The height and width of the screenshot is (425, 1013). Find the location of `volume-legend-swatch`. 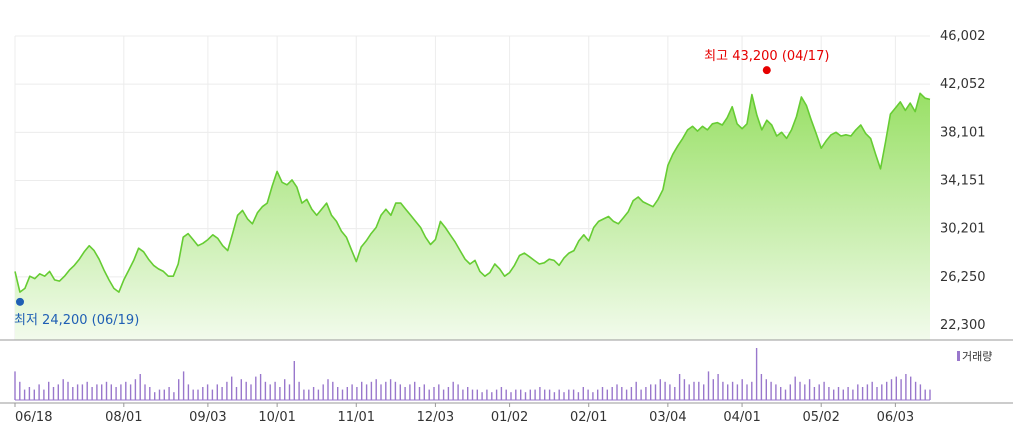

volume-legend-swatch is located at coordinates (958, 356).